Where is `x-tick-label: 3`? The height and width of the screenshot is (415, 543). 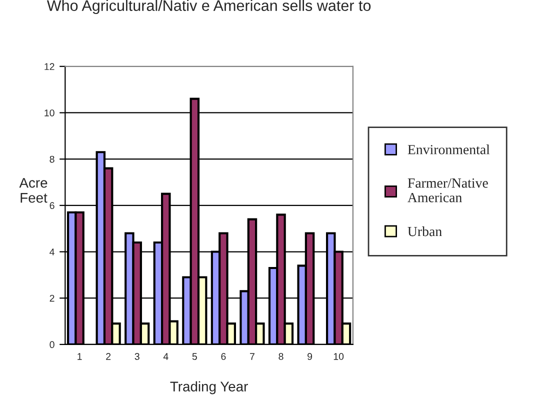
x-tick-label: 3 is located at coordinates (137, 356).